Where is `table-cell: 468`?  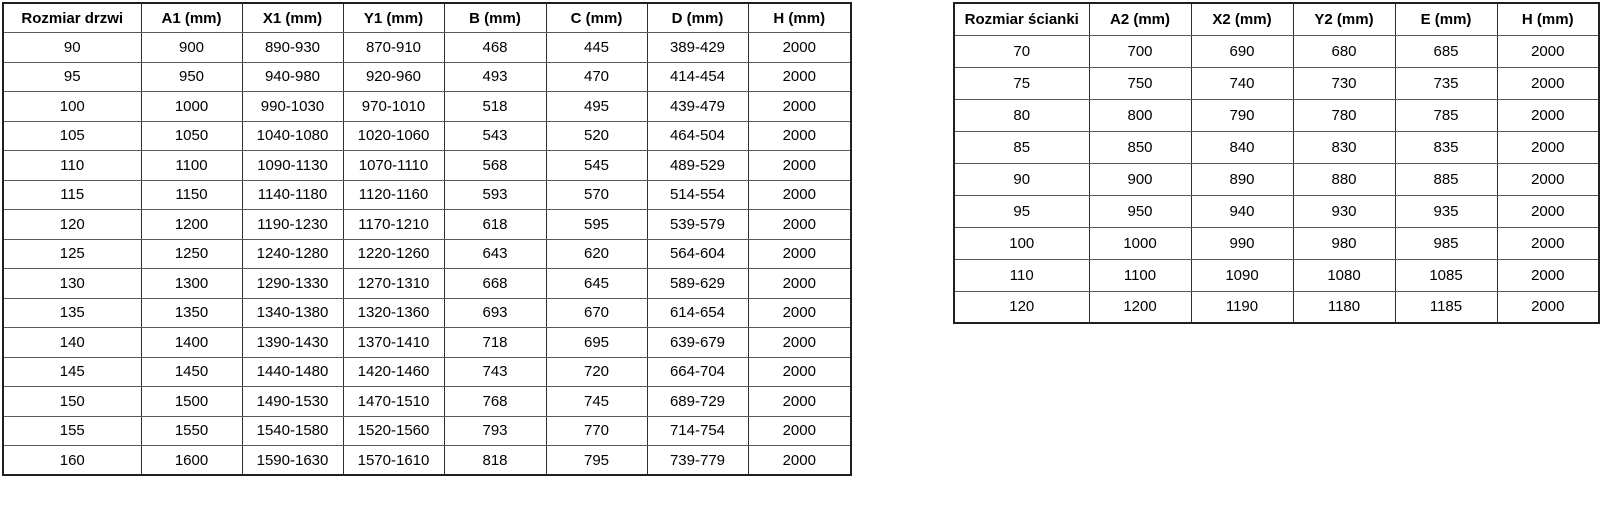 table-cell: 468 is located at coordinates (495, 47).